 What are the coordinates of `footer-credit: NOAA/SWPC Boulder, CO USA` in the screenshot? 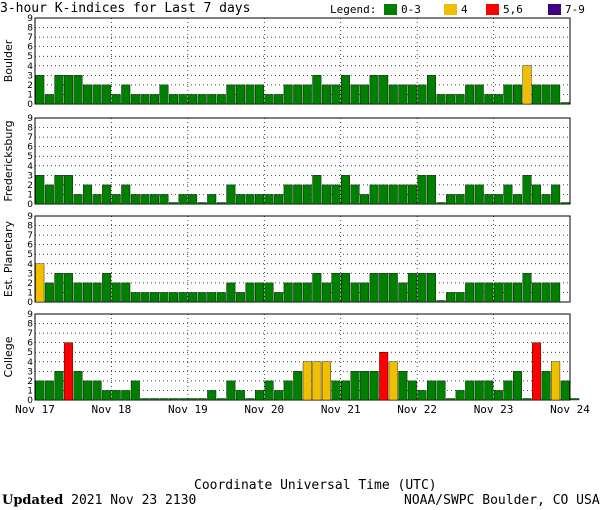 It's located at (502, 500).